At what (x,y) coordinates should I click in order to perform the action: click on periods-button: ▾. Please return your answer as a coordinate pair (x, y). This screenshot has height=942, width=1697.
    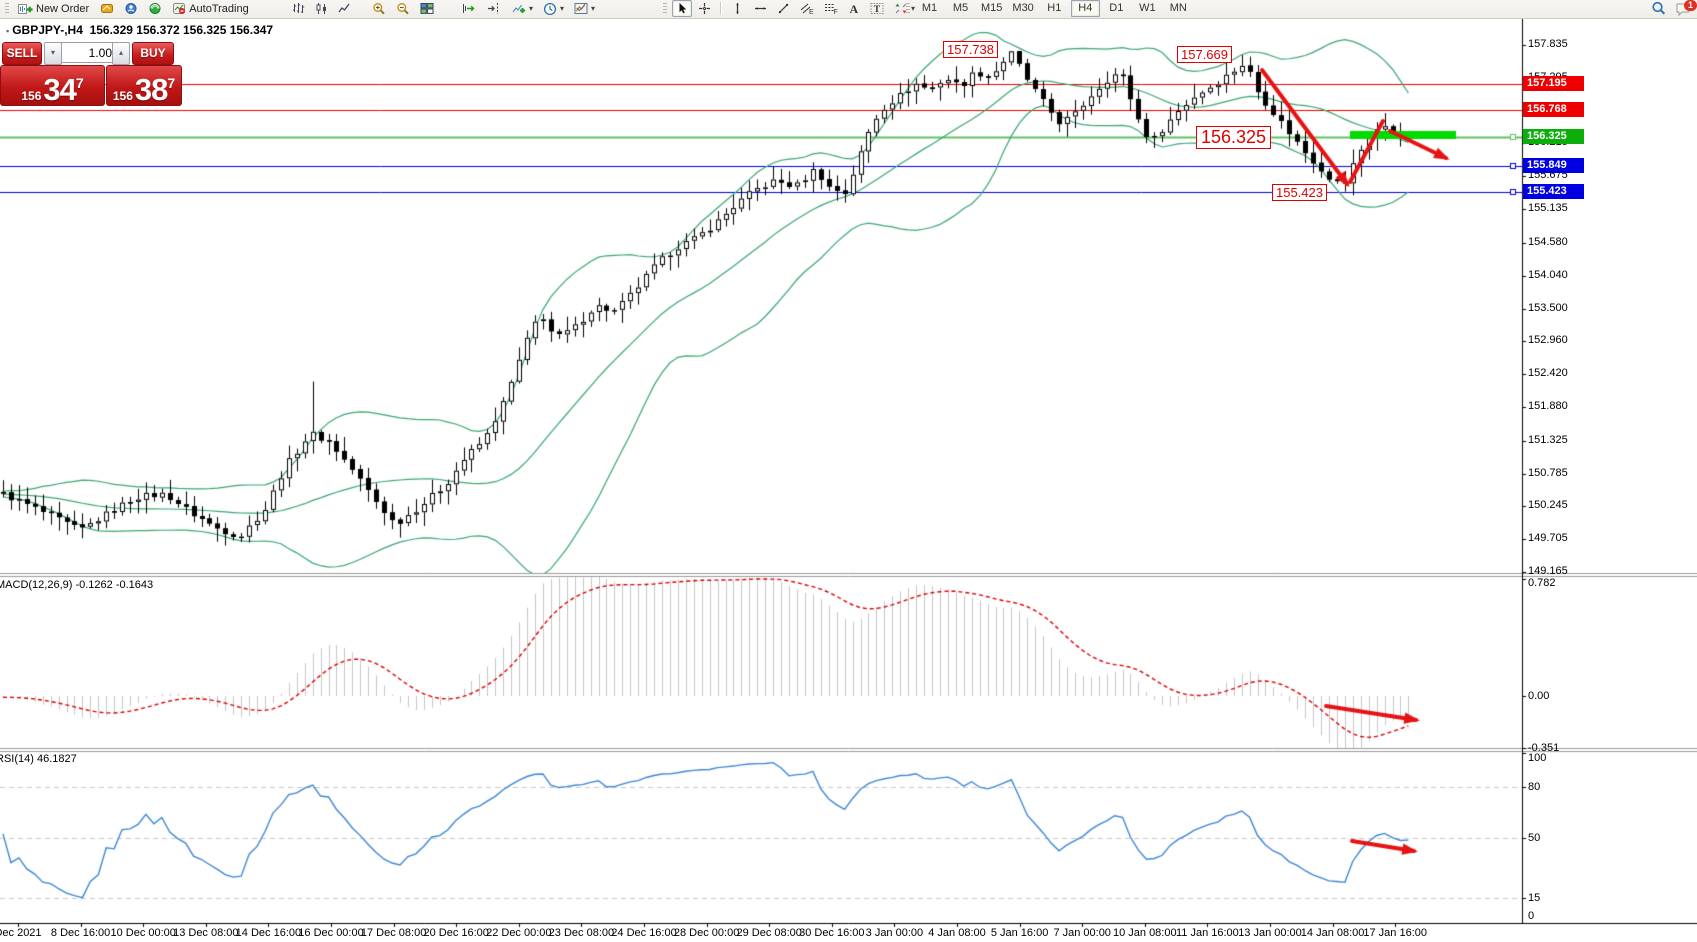
    Looking at the image, I should click on (553, 8).